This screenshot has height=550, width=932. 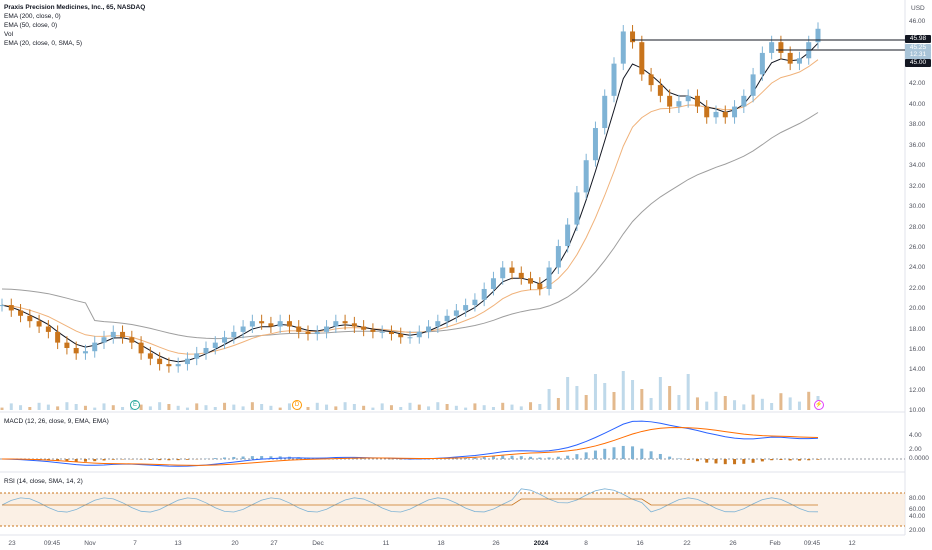 I want to click on time-tick: 16, so click(x=640, y=543).